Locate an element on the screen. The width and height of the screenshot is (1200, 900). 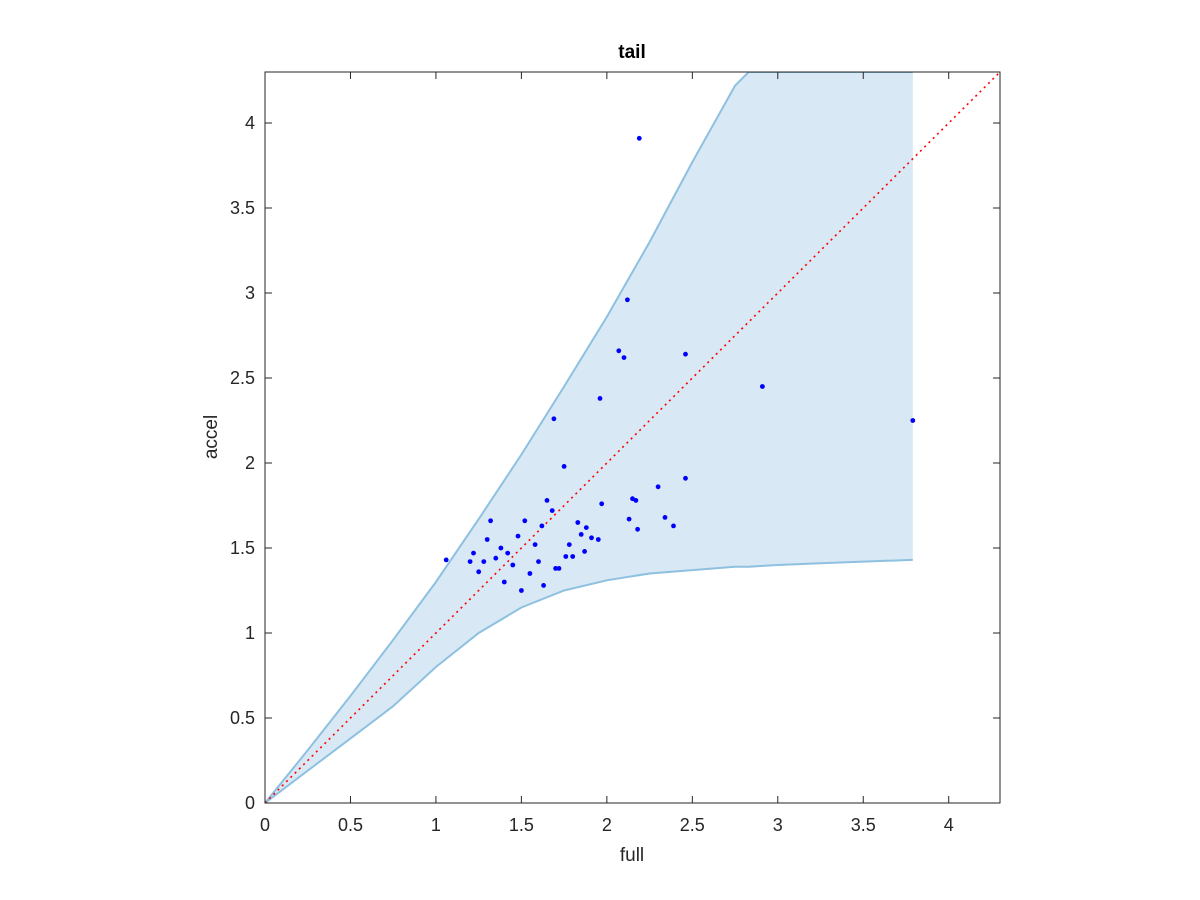
x-tick-label: 3.5 is located at coordinates (863, 825).